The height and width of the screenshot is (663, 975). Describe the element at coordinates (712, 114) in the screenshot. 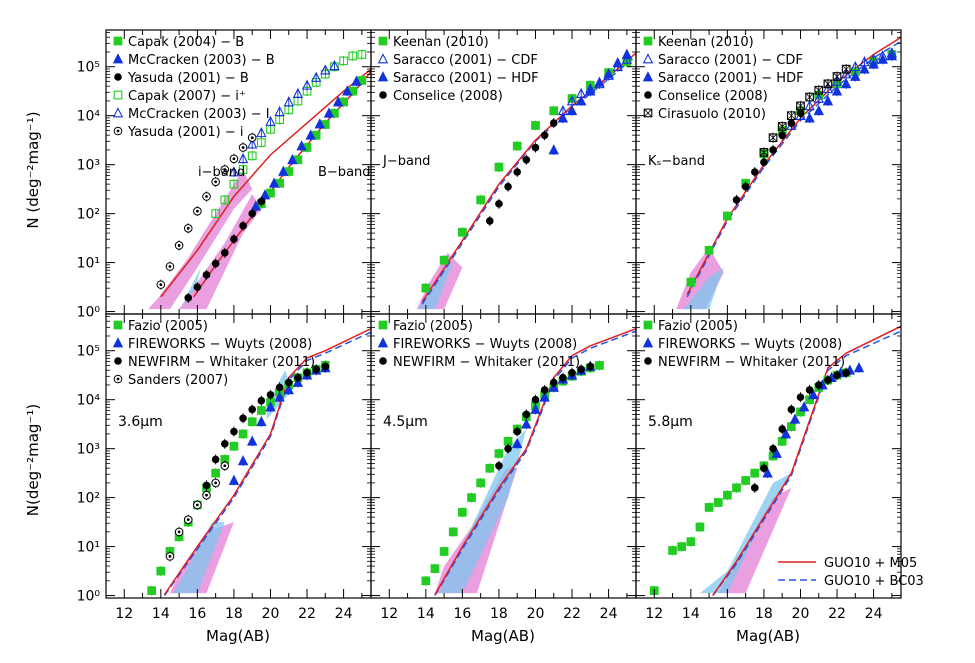

I see `legend-label: Cirasuolo (2010)` at that location.